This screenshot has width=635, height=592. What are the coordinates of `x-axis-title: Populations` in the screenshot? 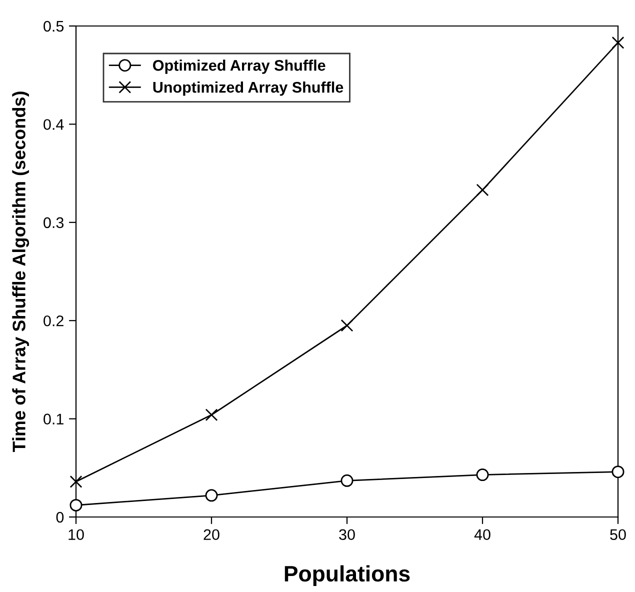 It's located at (347, 575).